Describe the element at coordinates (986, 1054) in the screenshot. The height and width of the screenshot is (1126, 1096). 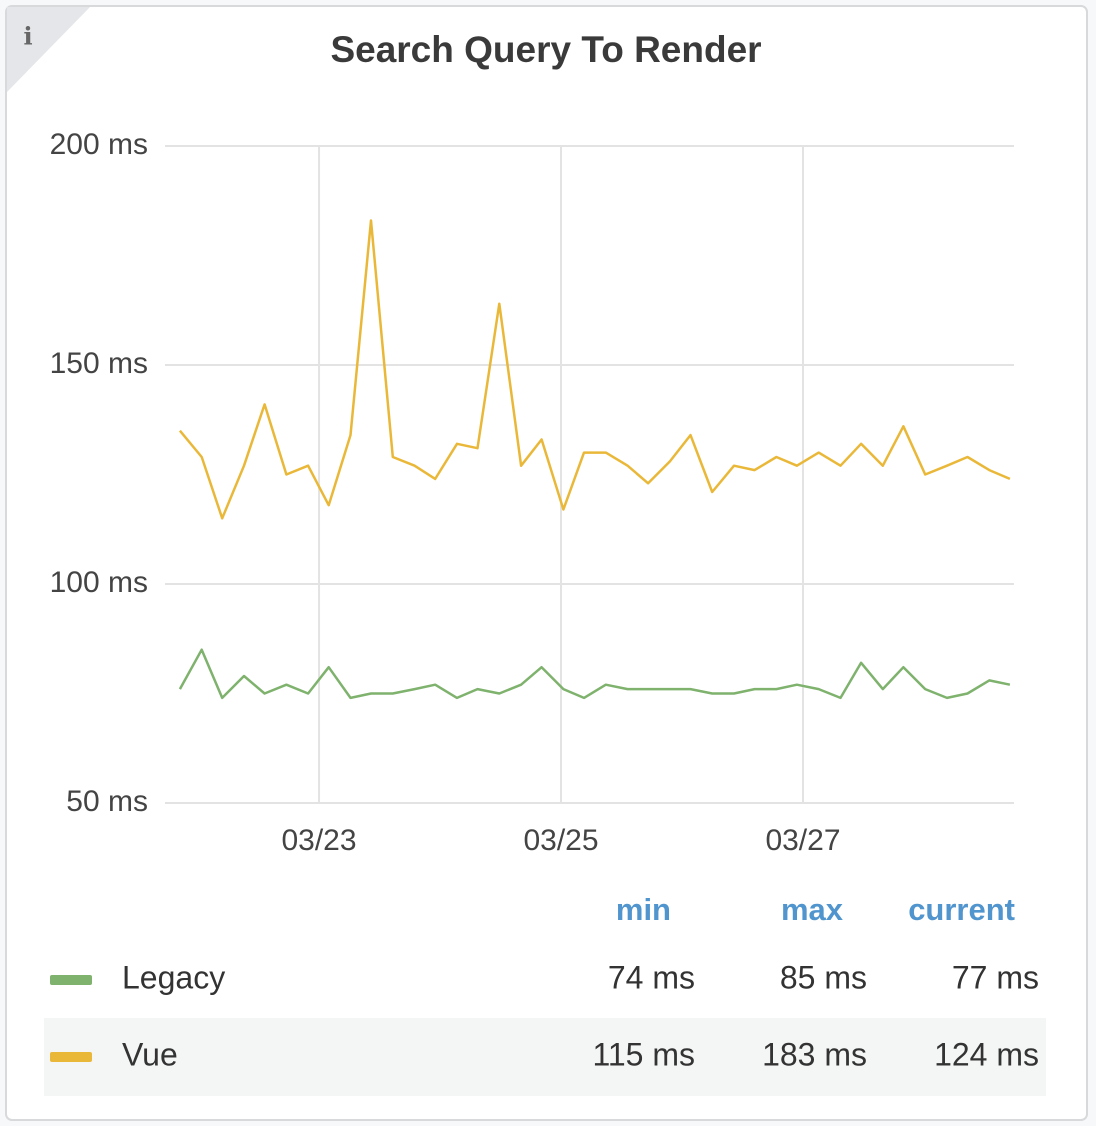
I see `legend-stat: 124 ms` at that location.